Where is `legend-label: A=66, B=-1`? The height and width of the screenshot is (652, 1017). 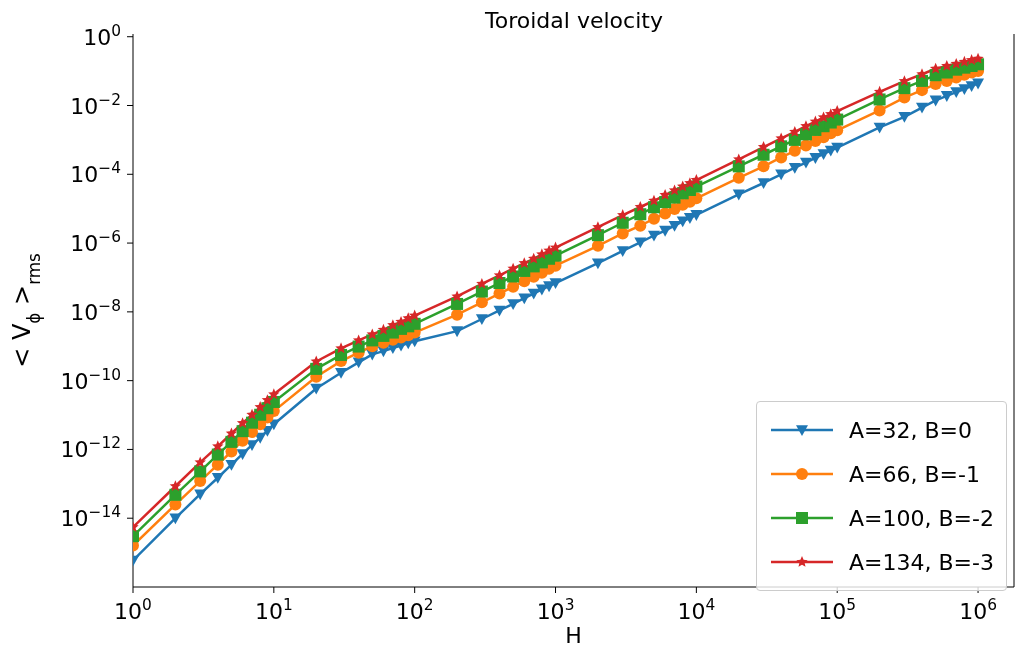
legend-label: A=66, B=-1 is located at coordinates (914, 474).